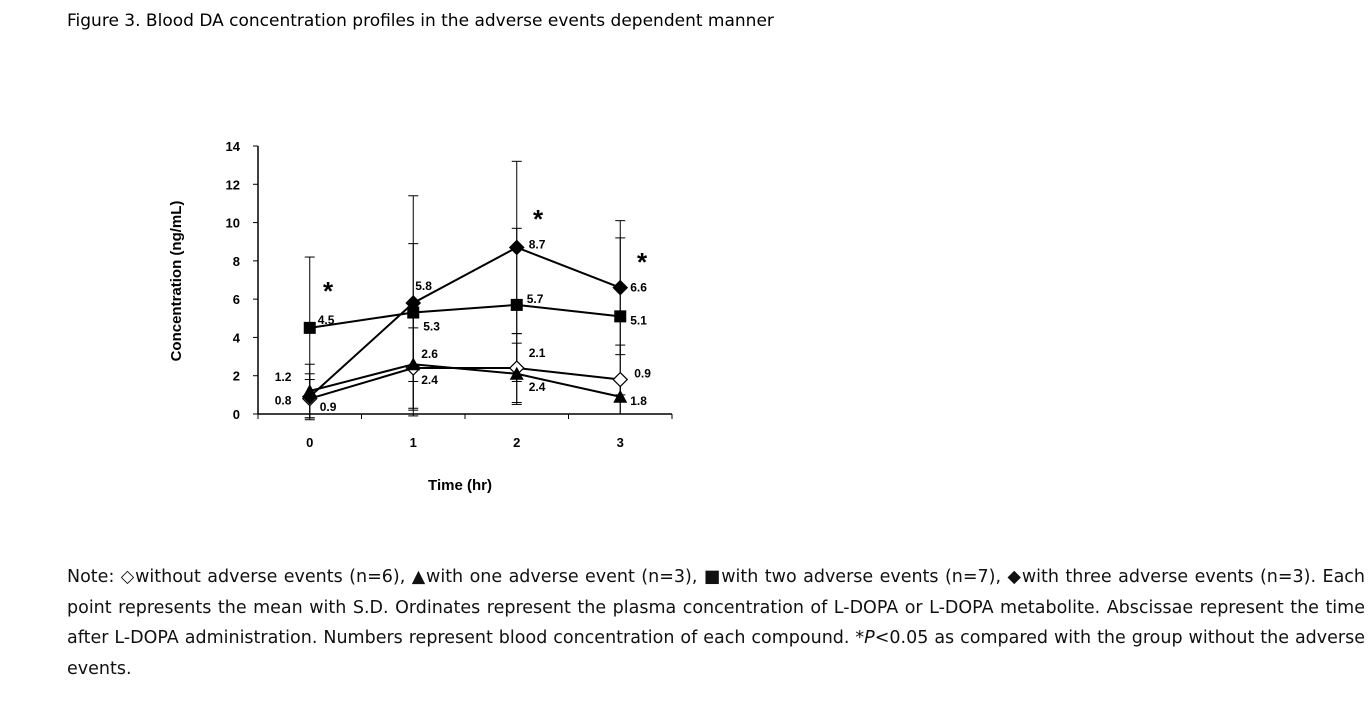 This screenshot has width=1369, height=721. Describe the element at coordinates (233, 223) in the screenshot. I see `y-tick-label: 10` at that location.